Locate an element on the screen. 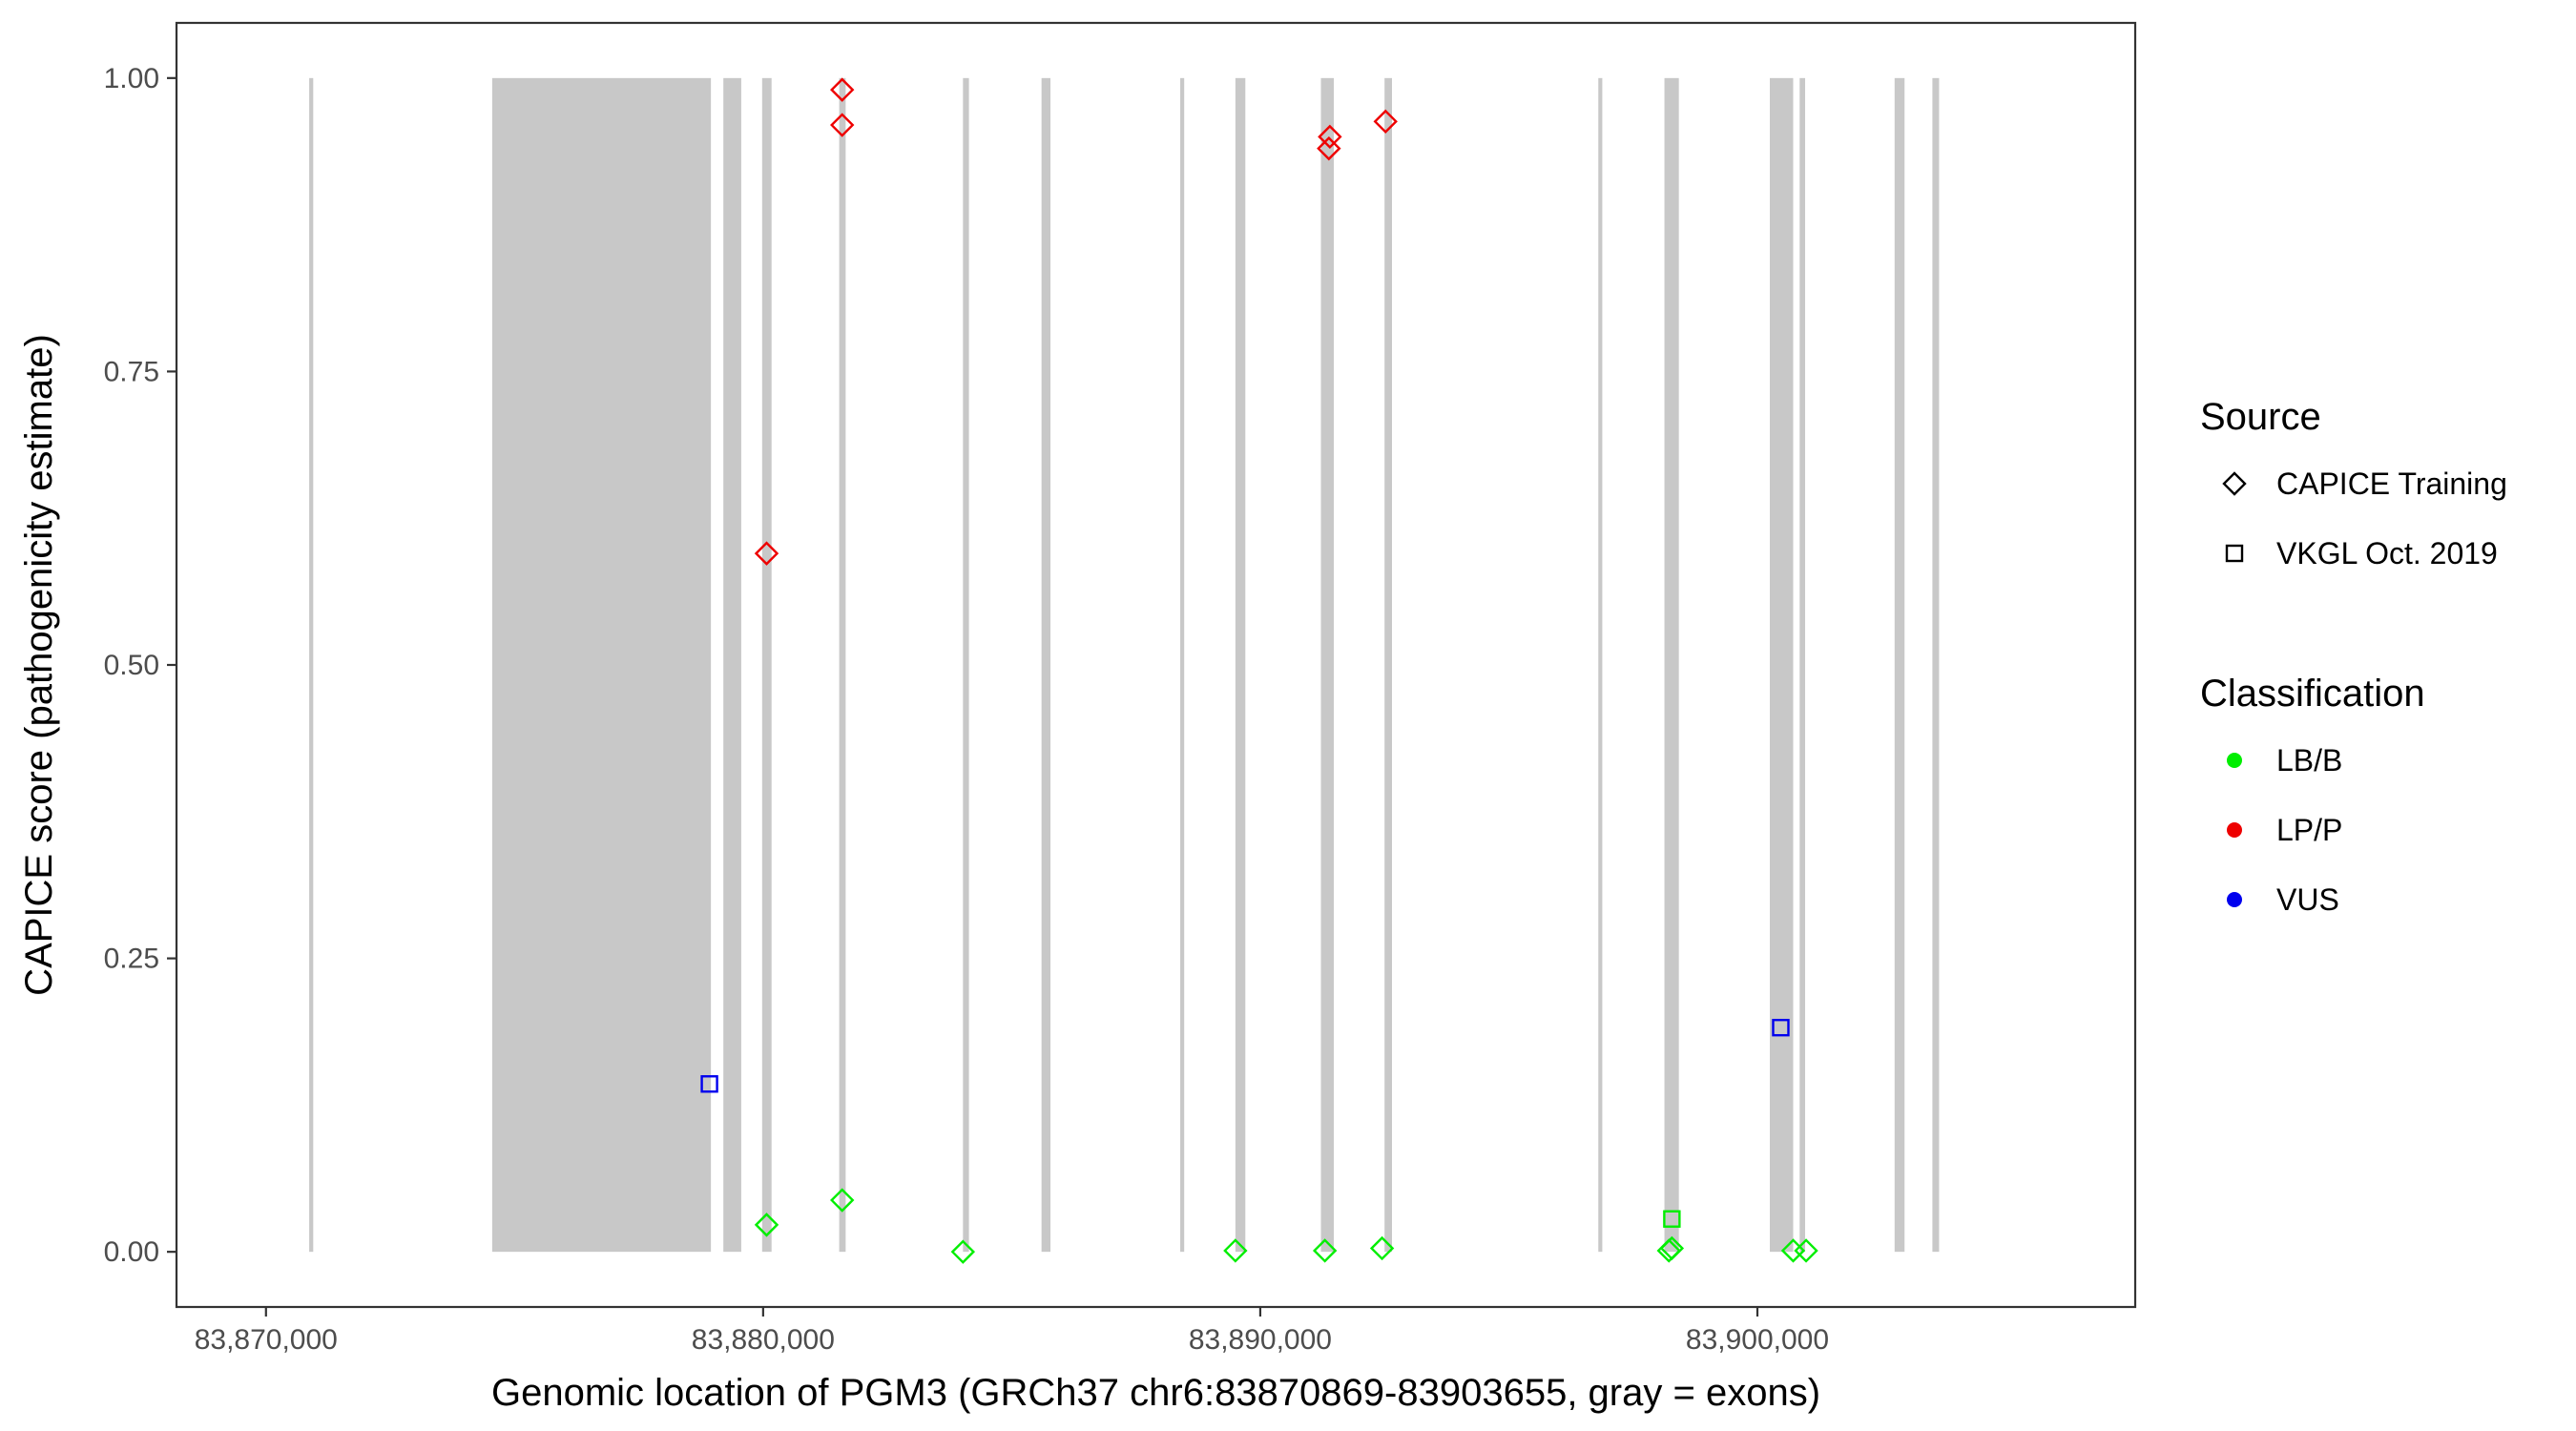  legend-classification-items: LB/B LP/P VUS is located at coordinates (2284, 830).